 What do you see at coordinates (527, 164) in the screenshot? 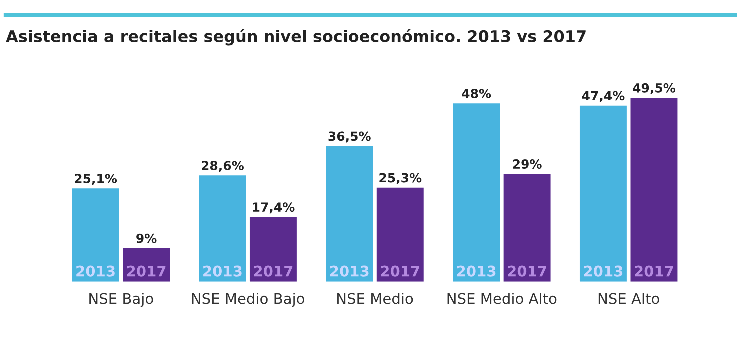
I see `data-label: 29%` at bounding box center [527, 164].